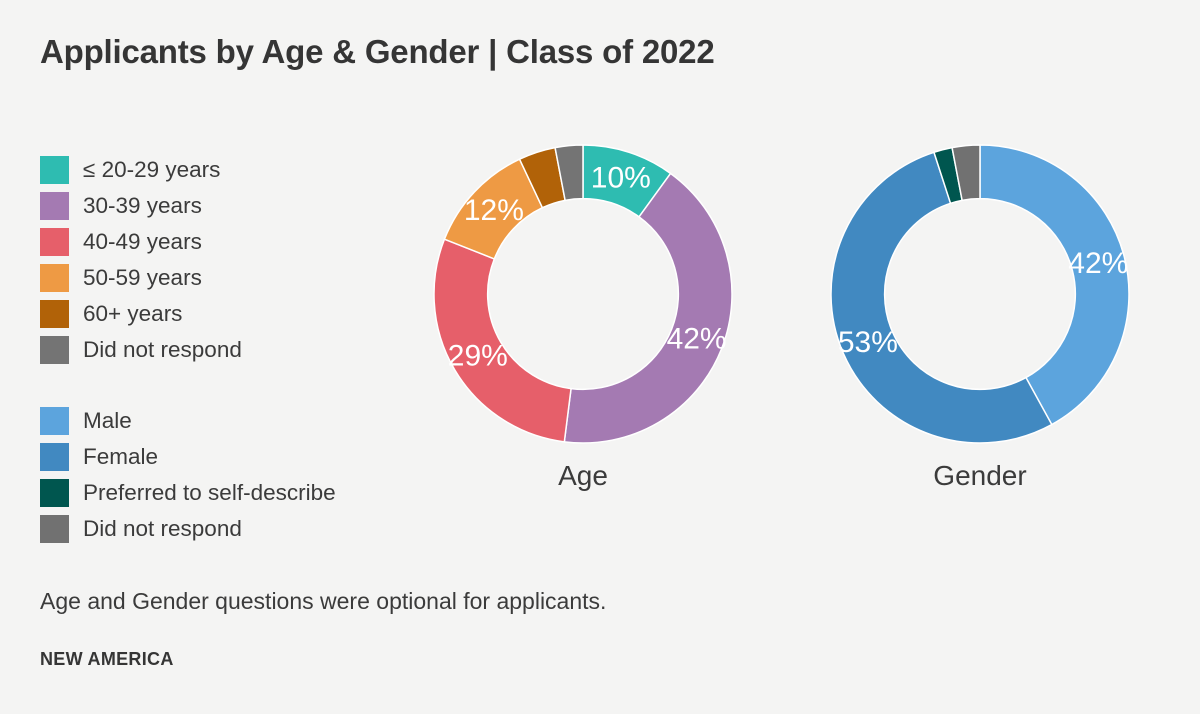 Image resolution: width=1200 pixels, height=714 pixels. Describe the element at coordinates (648, 308) in the screenshot. I see `donut-slice-30-39-years` at that location.